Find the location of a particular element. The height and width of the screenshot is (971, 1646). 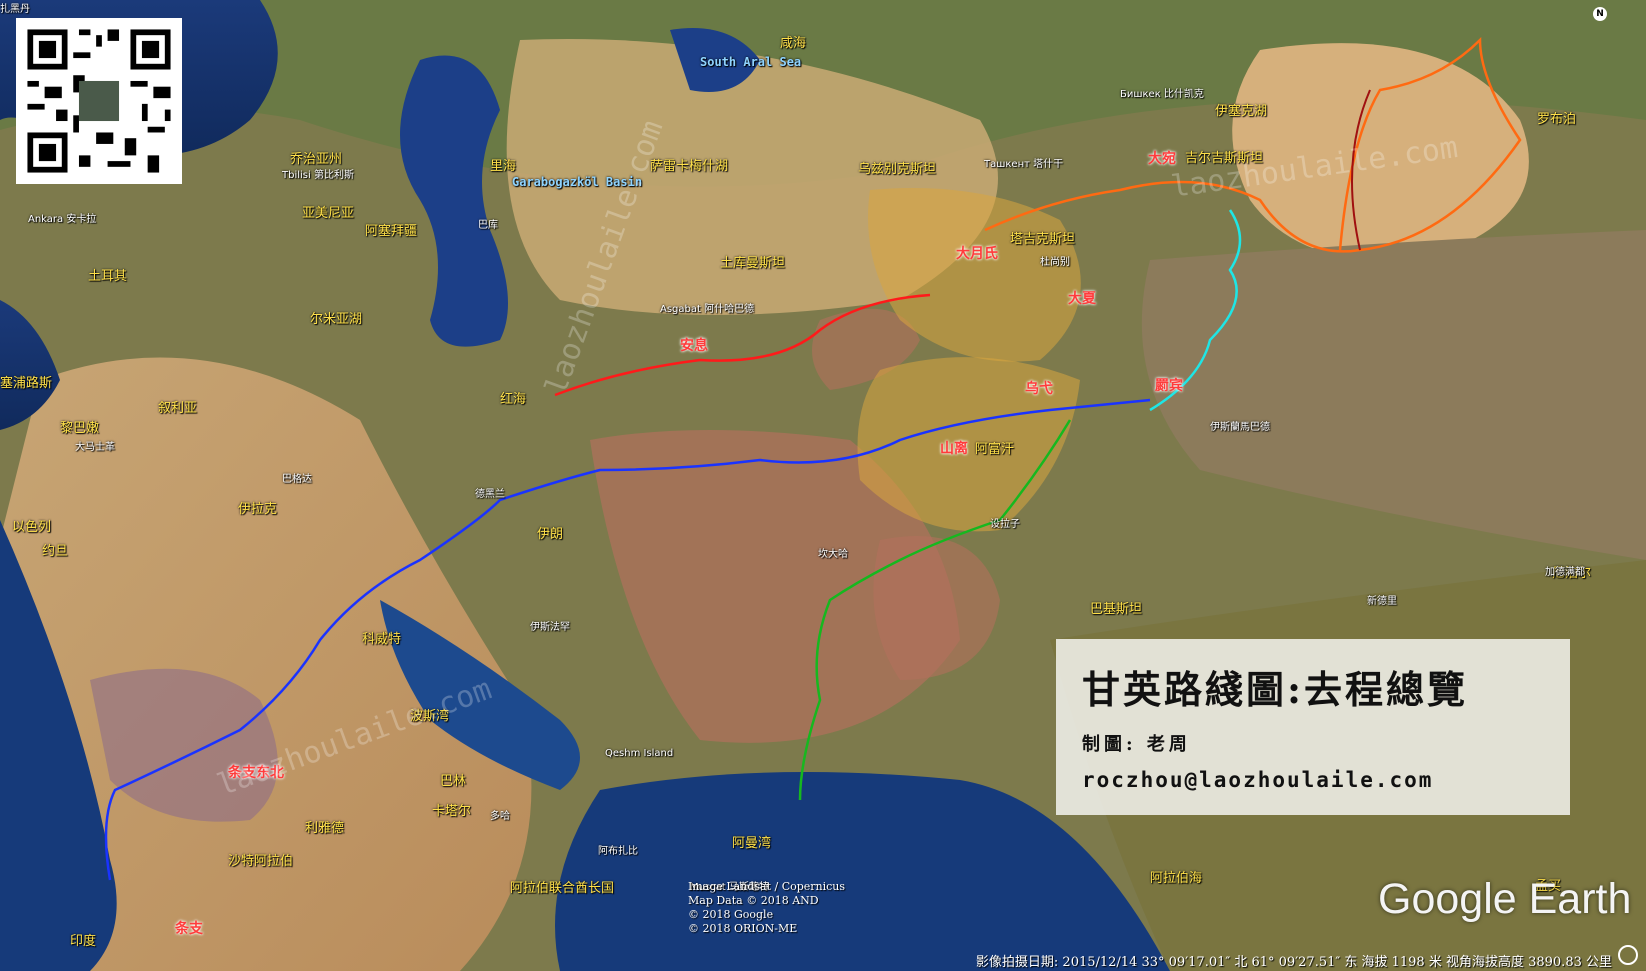

map-label: 罗布泊 is located at coordinates (1557, 119).